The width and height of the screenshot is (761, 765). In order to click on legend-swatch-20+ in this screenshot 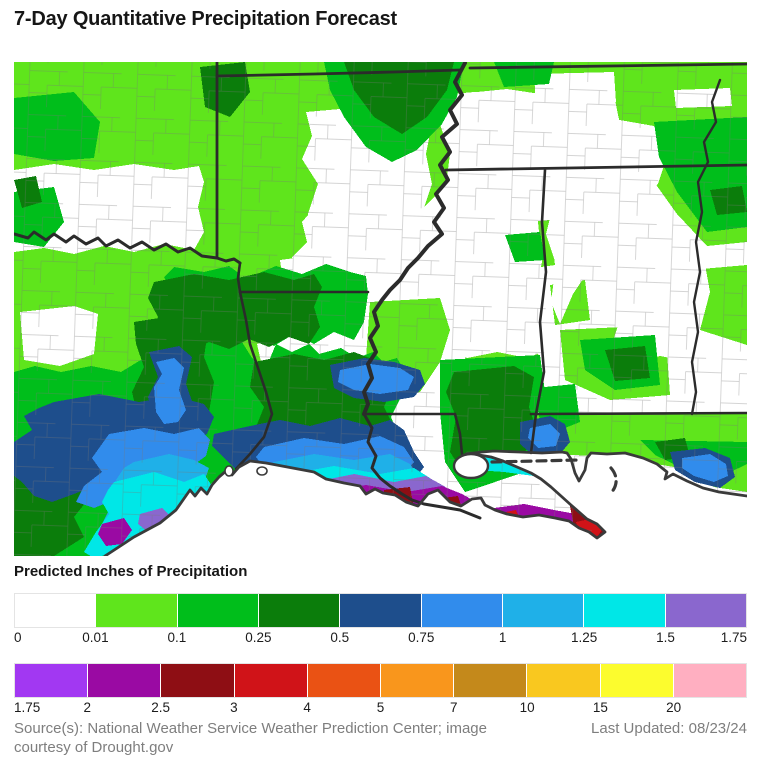, I will do `click(710, 680)`.